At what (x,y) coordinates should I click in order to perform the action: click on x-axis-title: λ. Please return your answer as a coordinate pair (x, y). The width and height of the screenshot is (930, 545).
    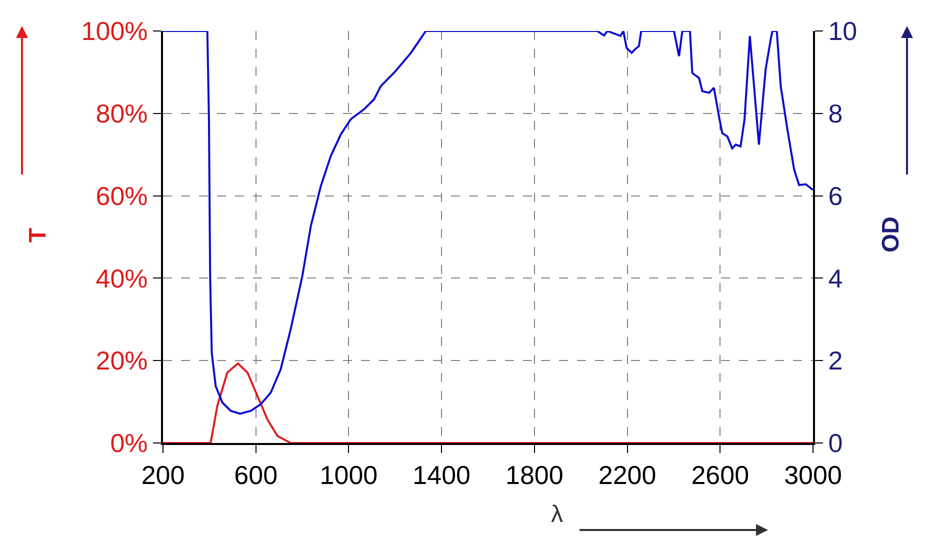
    Looking at the image, I should click on (557, 514).